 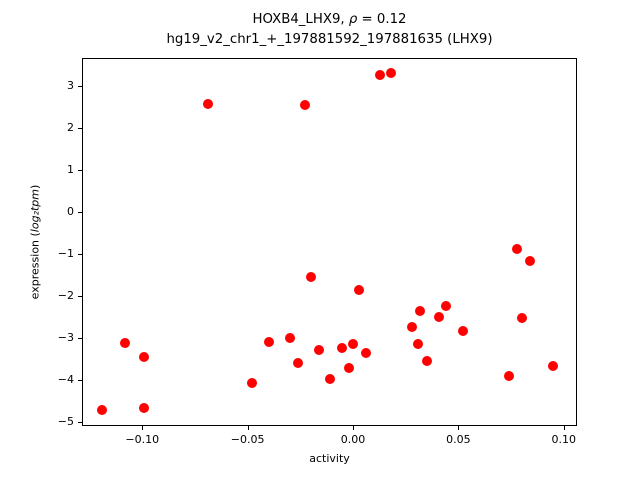 I want to click on title-rho-value: = 0.12, so click(x=382, y=19).